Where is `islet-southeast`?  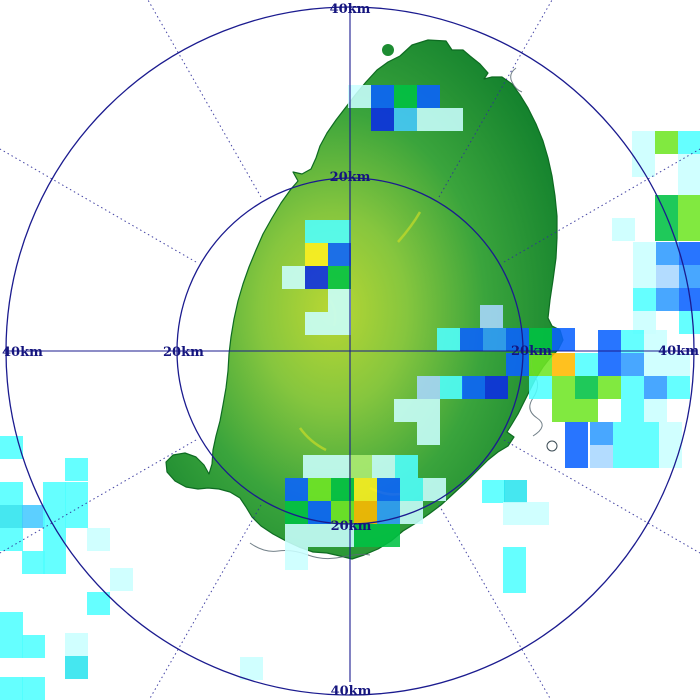 islet-southeast is located at coordinates (552, 446).